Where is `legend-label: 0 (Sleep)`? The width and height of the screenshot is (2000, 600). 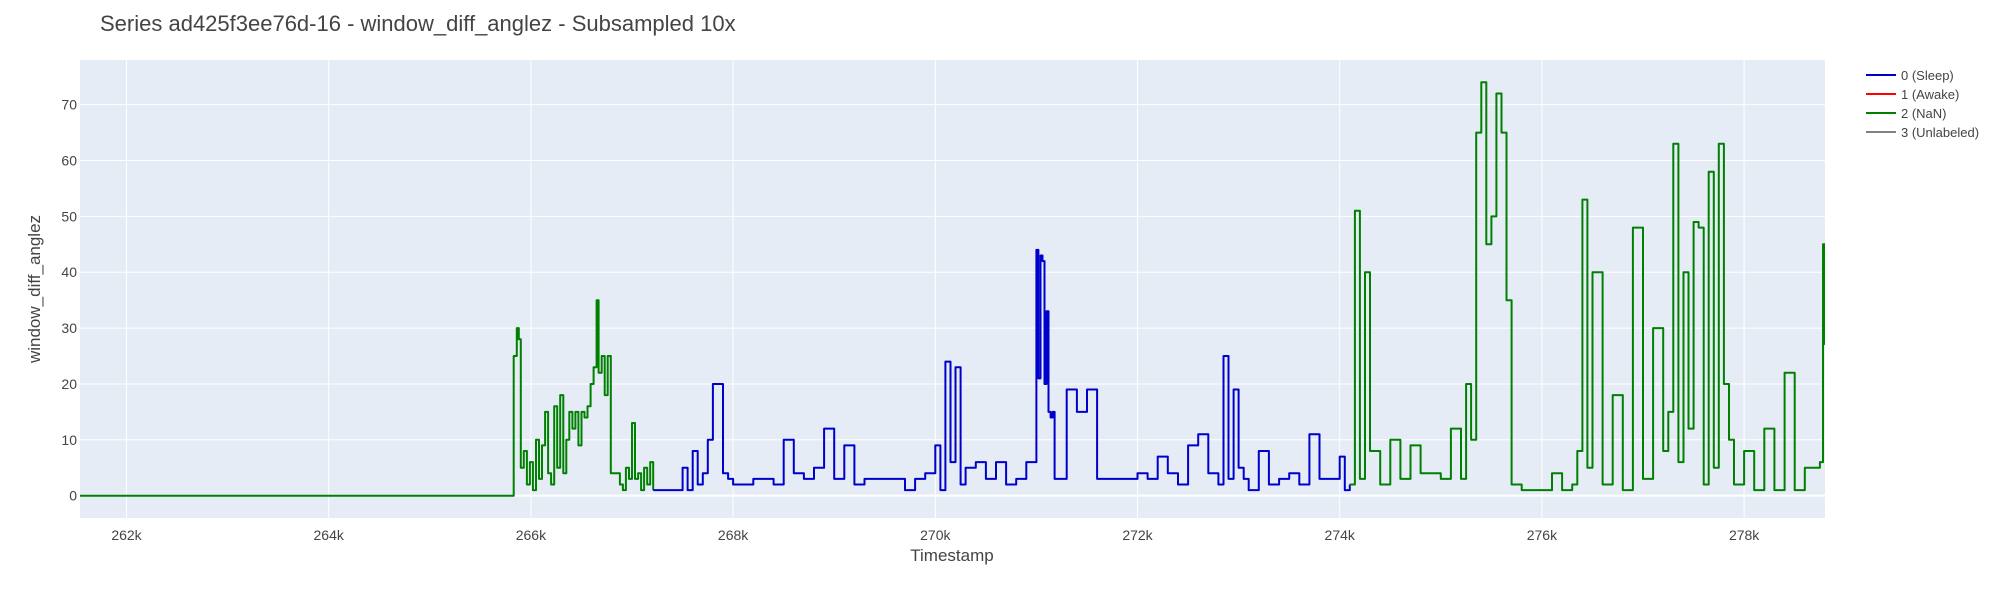
legend-label: 0 (Sleep) is located at coordinates (1927, 75).